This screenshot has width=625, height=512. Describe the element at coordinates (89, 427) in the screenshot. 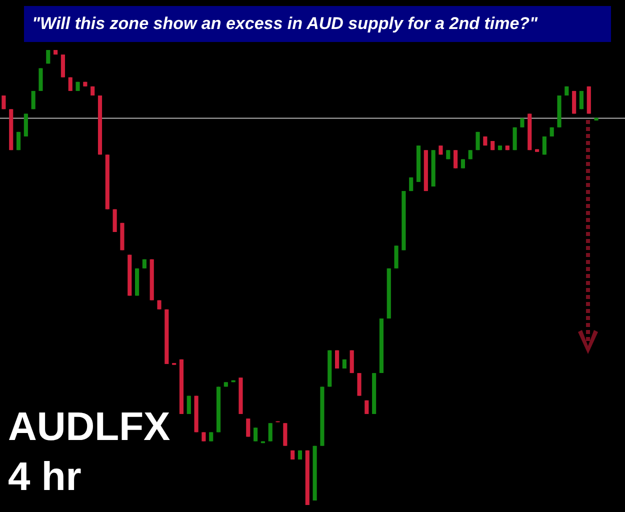

I see `text: AUDLFX` at that location.